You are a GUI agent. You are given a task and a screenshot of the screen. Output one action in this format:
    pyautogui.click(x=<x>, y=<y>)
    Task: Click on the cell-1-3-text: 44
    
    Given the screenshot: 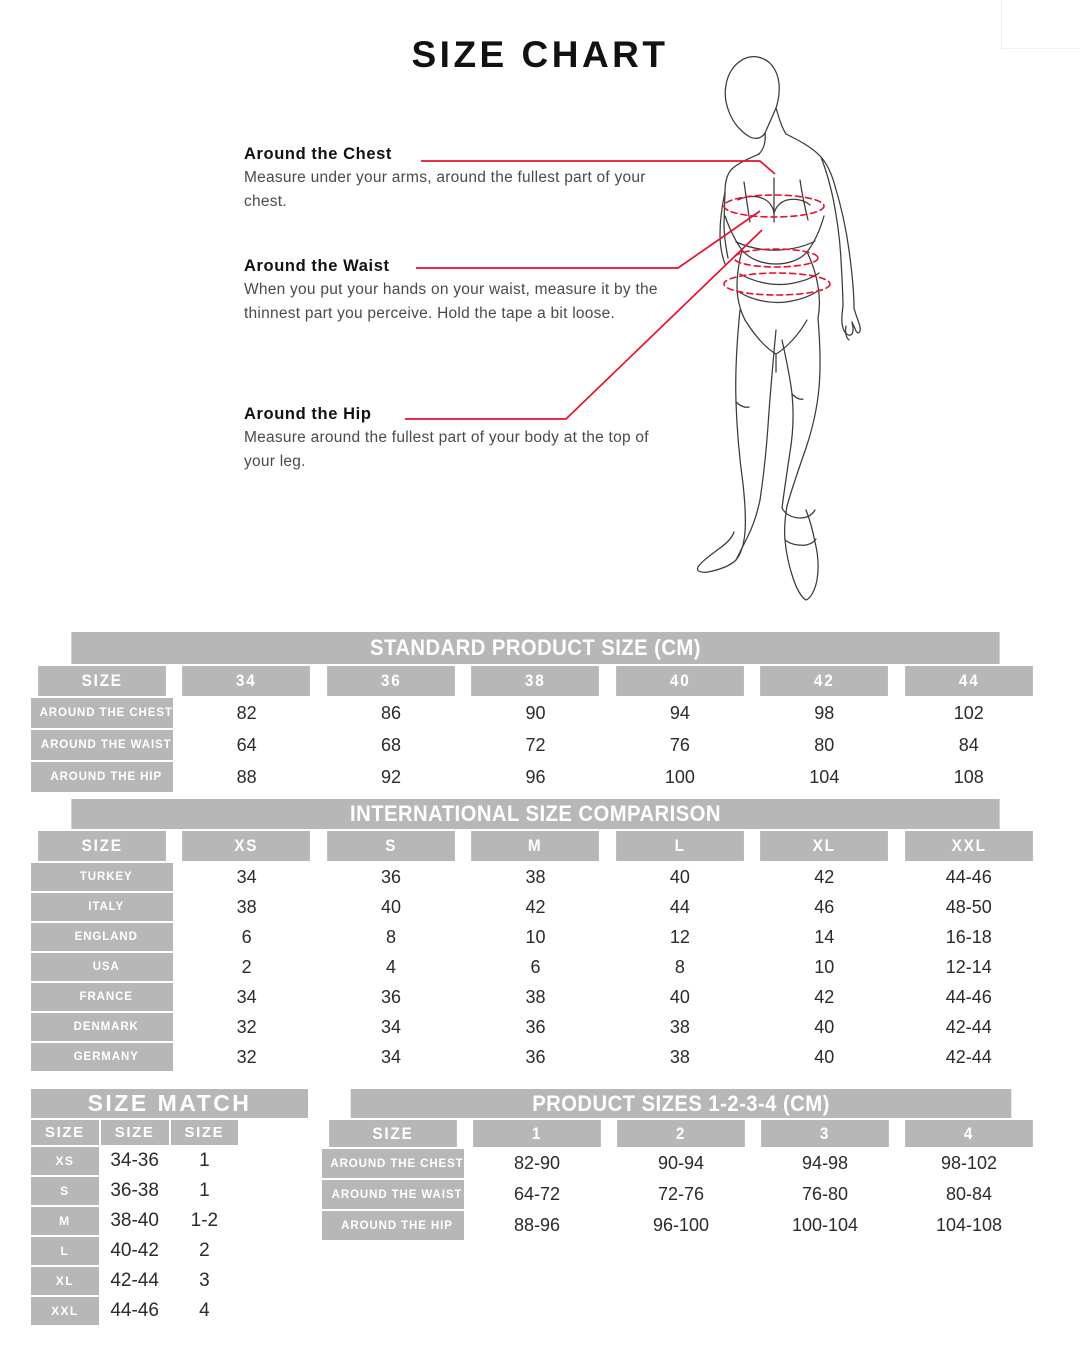 What is the action you would take?
    pyautogui.click(x=679, y=906)
    